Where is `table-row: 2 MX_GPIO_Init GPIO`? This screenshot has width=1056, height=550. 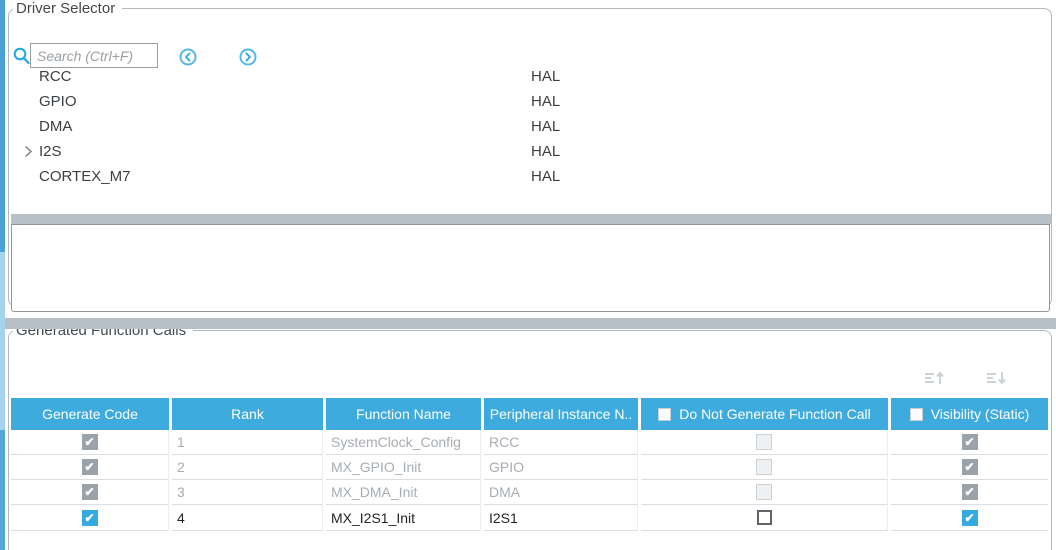
table-row: 2 MX_GPIO_Init GPIO is located at coordinates (530, 467).